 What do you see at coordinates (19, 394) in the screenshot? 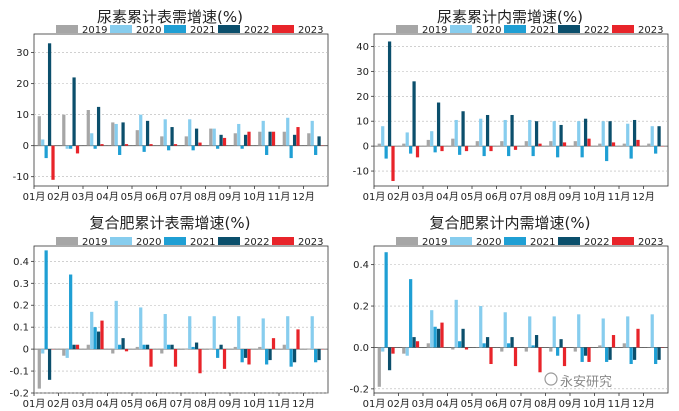
I see `y-tick-label: -0.2` at bounding box center [19, 394].